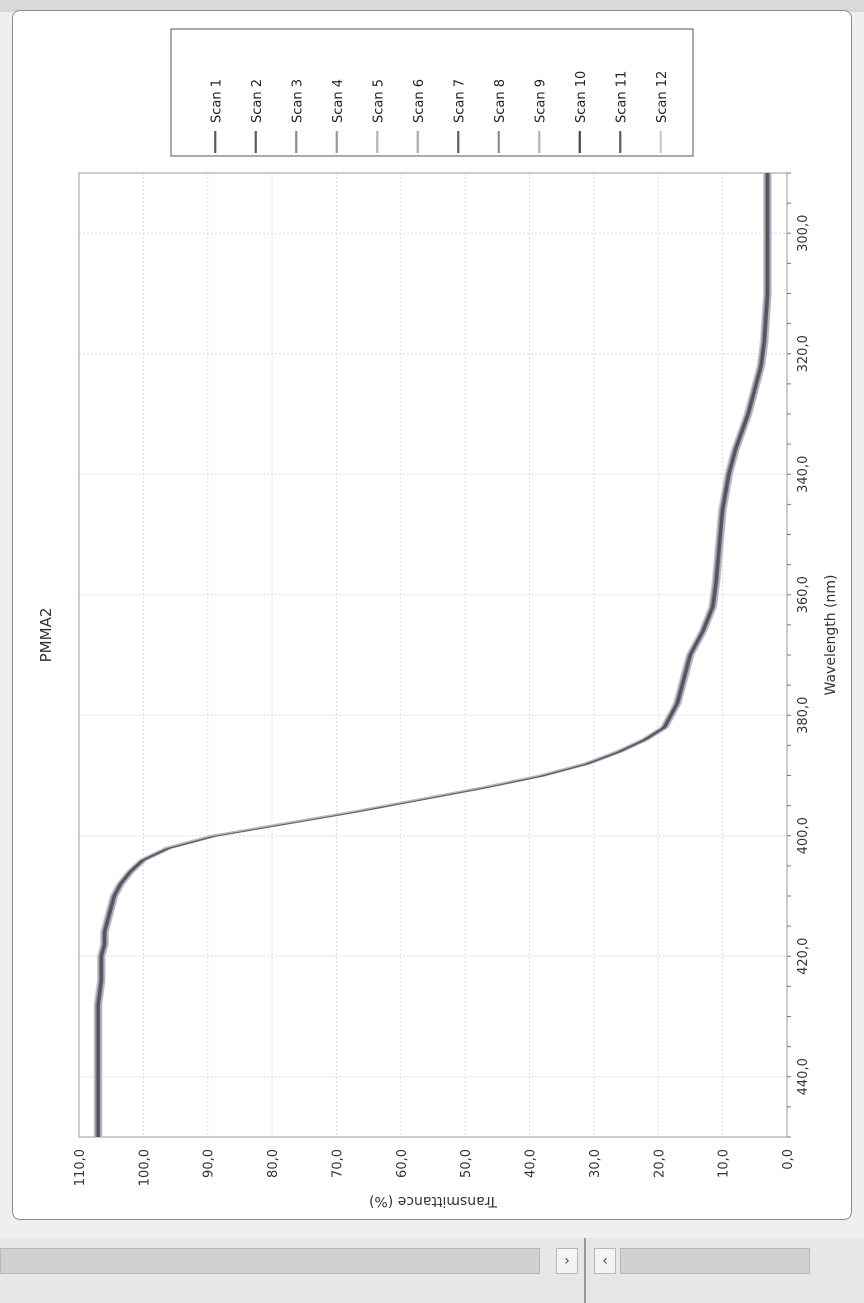 This screenshot has height=1303, width=864. What do you see at coordinates (433, 1201) in the screenshot?
I see `y-axis-label: Transmittance (%)` at bounding box center [433, 1201].